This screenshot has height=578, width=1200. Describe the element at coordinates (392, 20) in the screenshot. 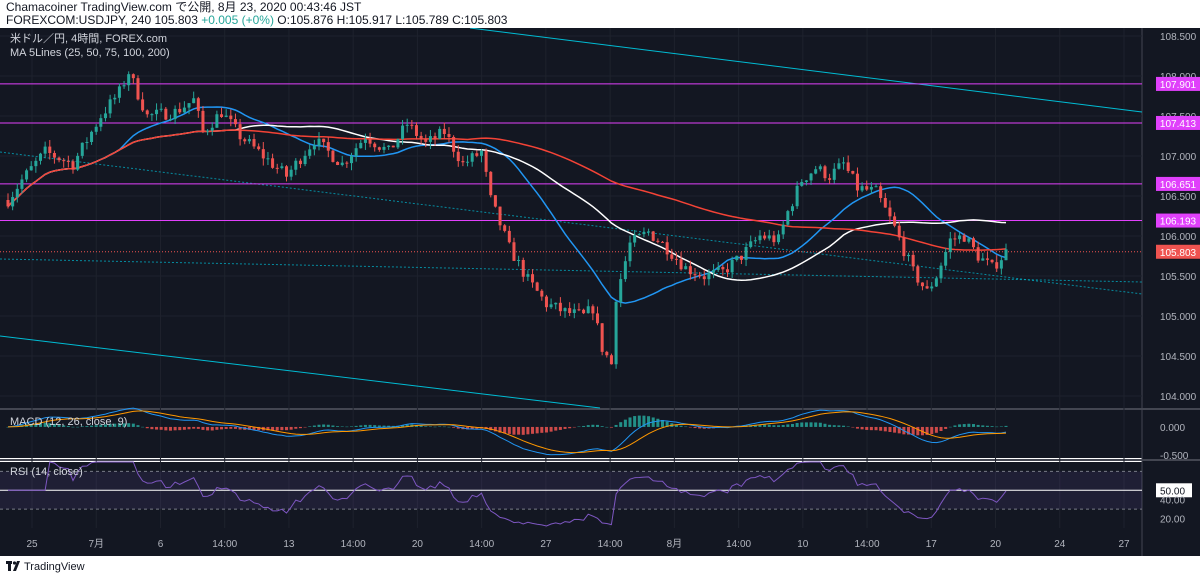

I see `ohlc-values: O:105.876 H:105.917 L:105.789 C:105.803` at that location.